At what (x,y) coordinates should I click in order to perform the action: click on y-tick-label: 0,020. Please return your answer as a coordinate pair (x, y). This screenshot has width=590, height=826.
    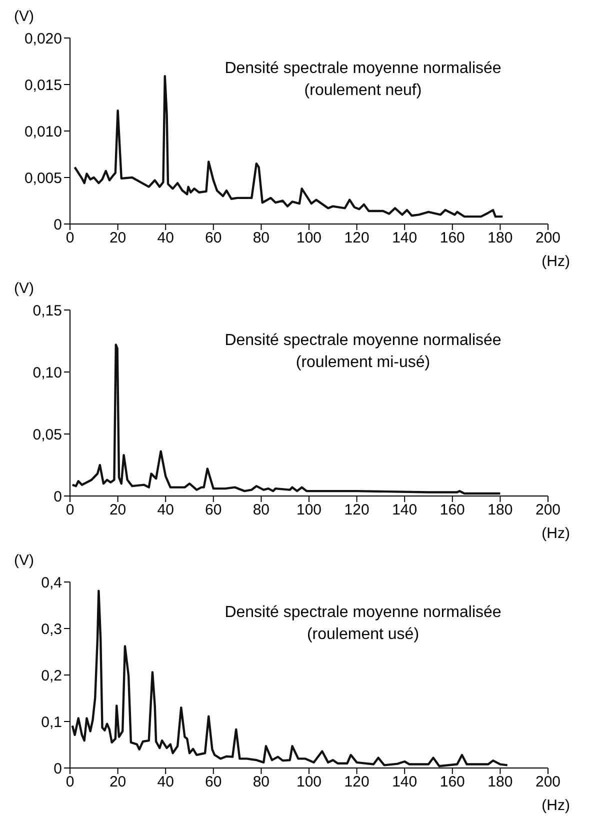
    Looking at the image, I should click on (43, 39).